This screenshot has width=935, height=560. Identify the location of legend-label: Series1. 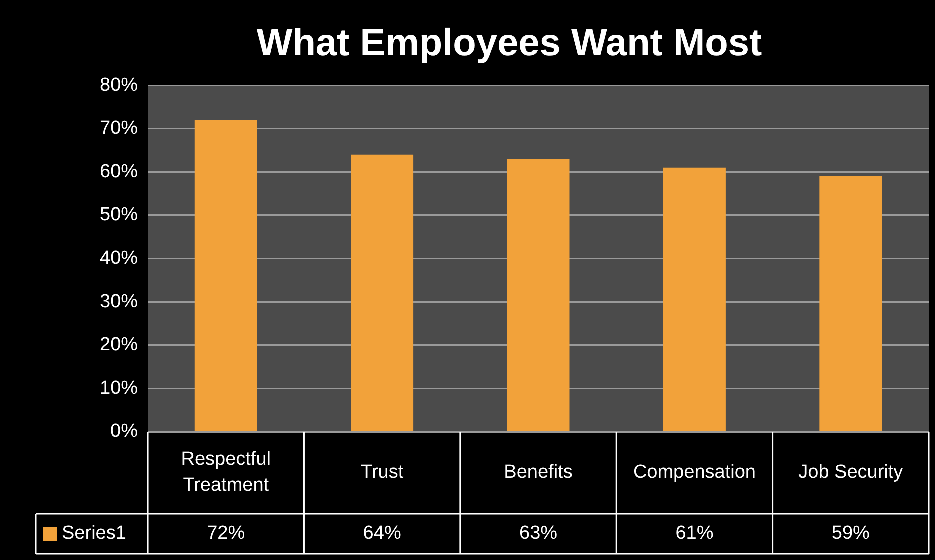
(94, 533).